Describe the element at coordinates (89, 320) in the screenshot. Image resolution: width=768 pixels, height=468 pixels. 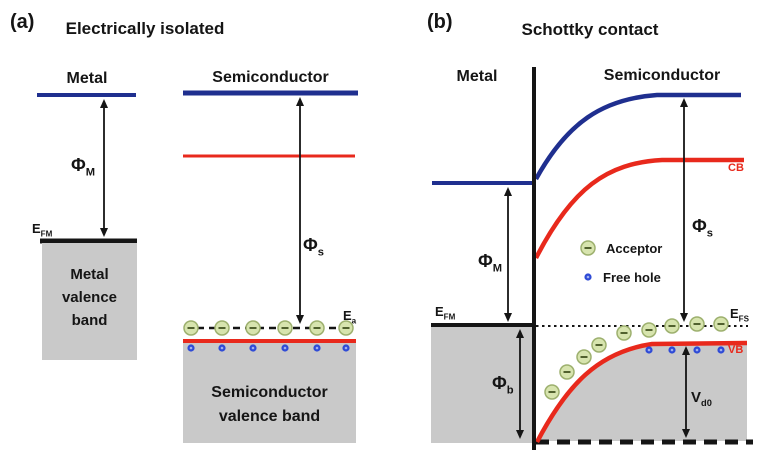
I see `a-metal-box-line-3: band` at that location.